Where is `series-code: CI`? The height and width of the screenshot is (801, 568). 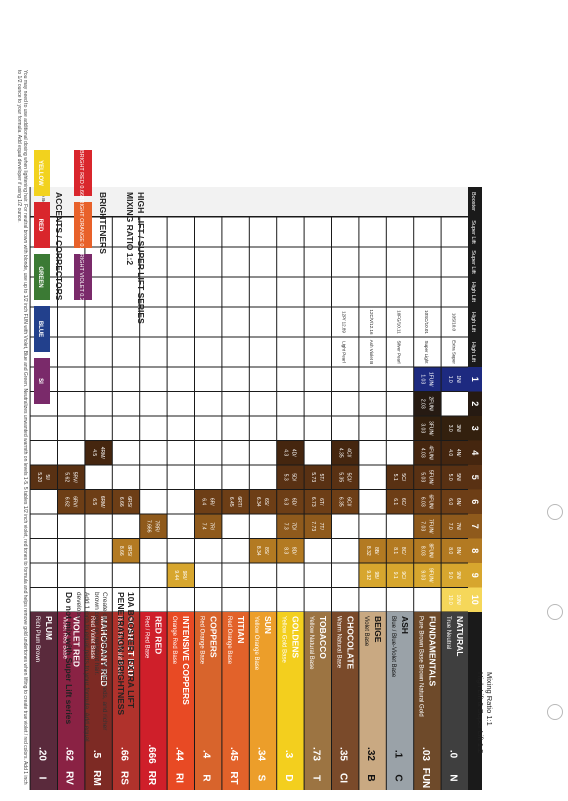
series-code: CI is located at coordinates (343, 778).